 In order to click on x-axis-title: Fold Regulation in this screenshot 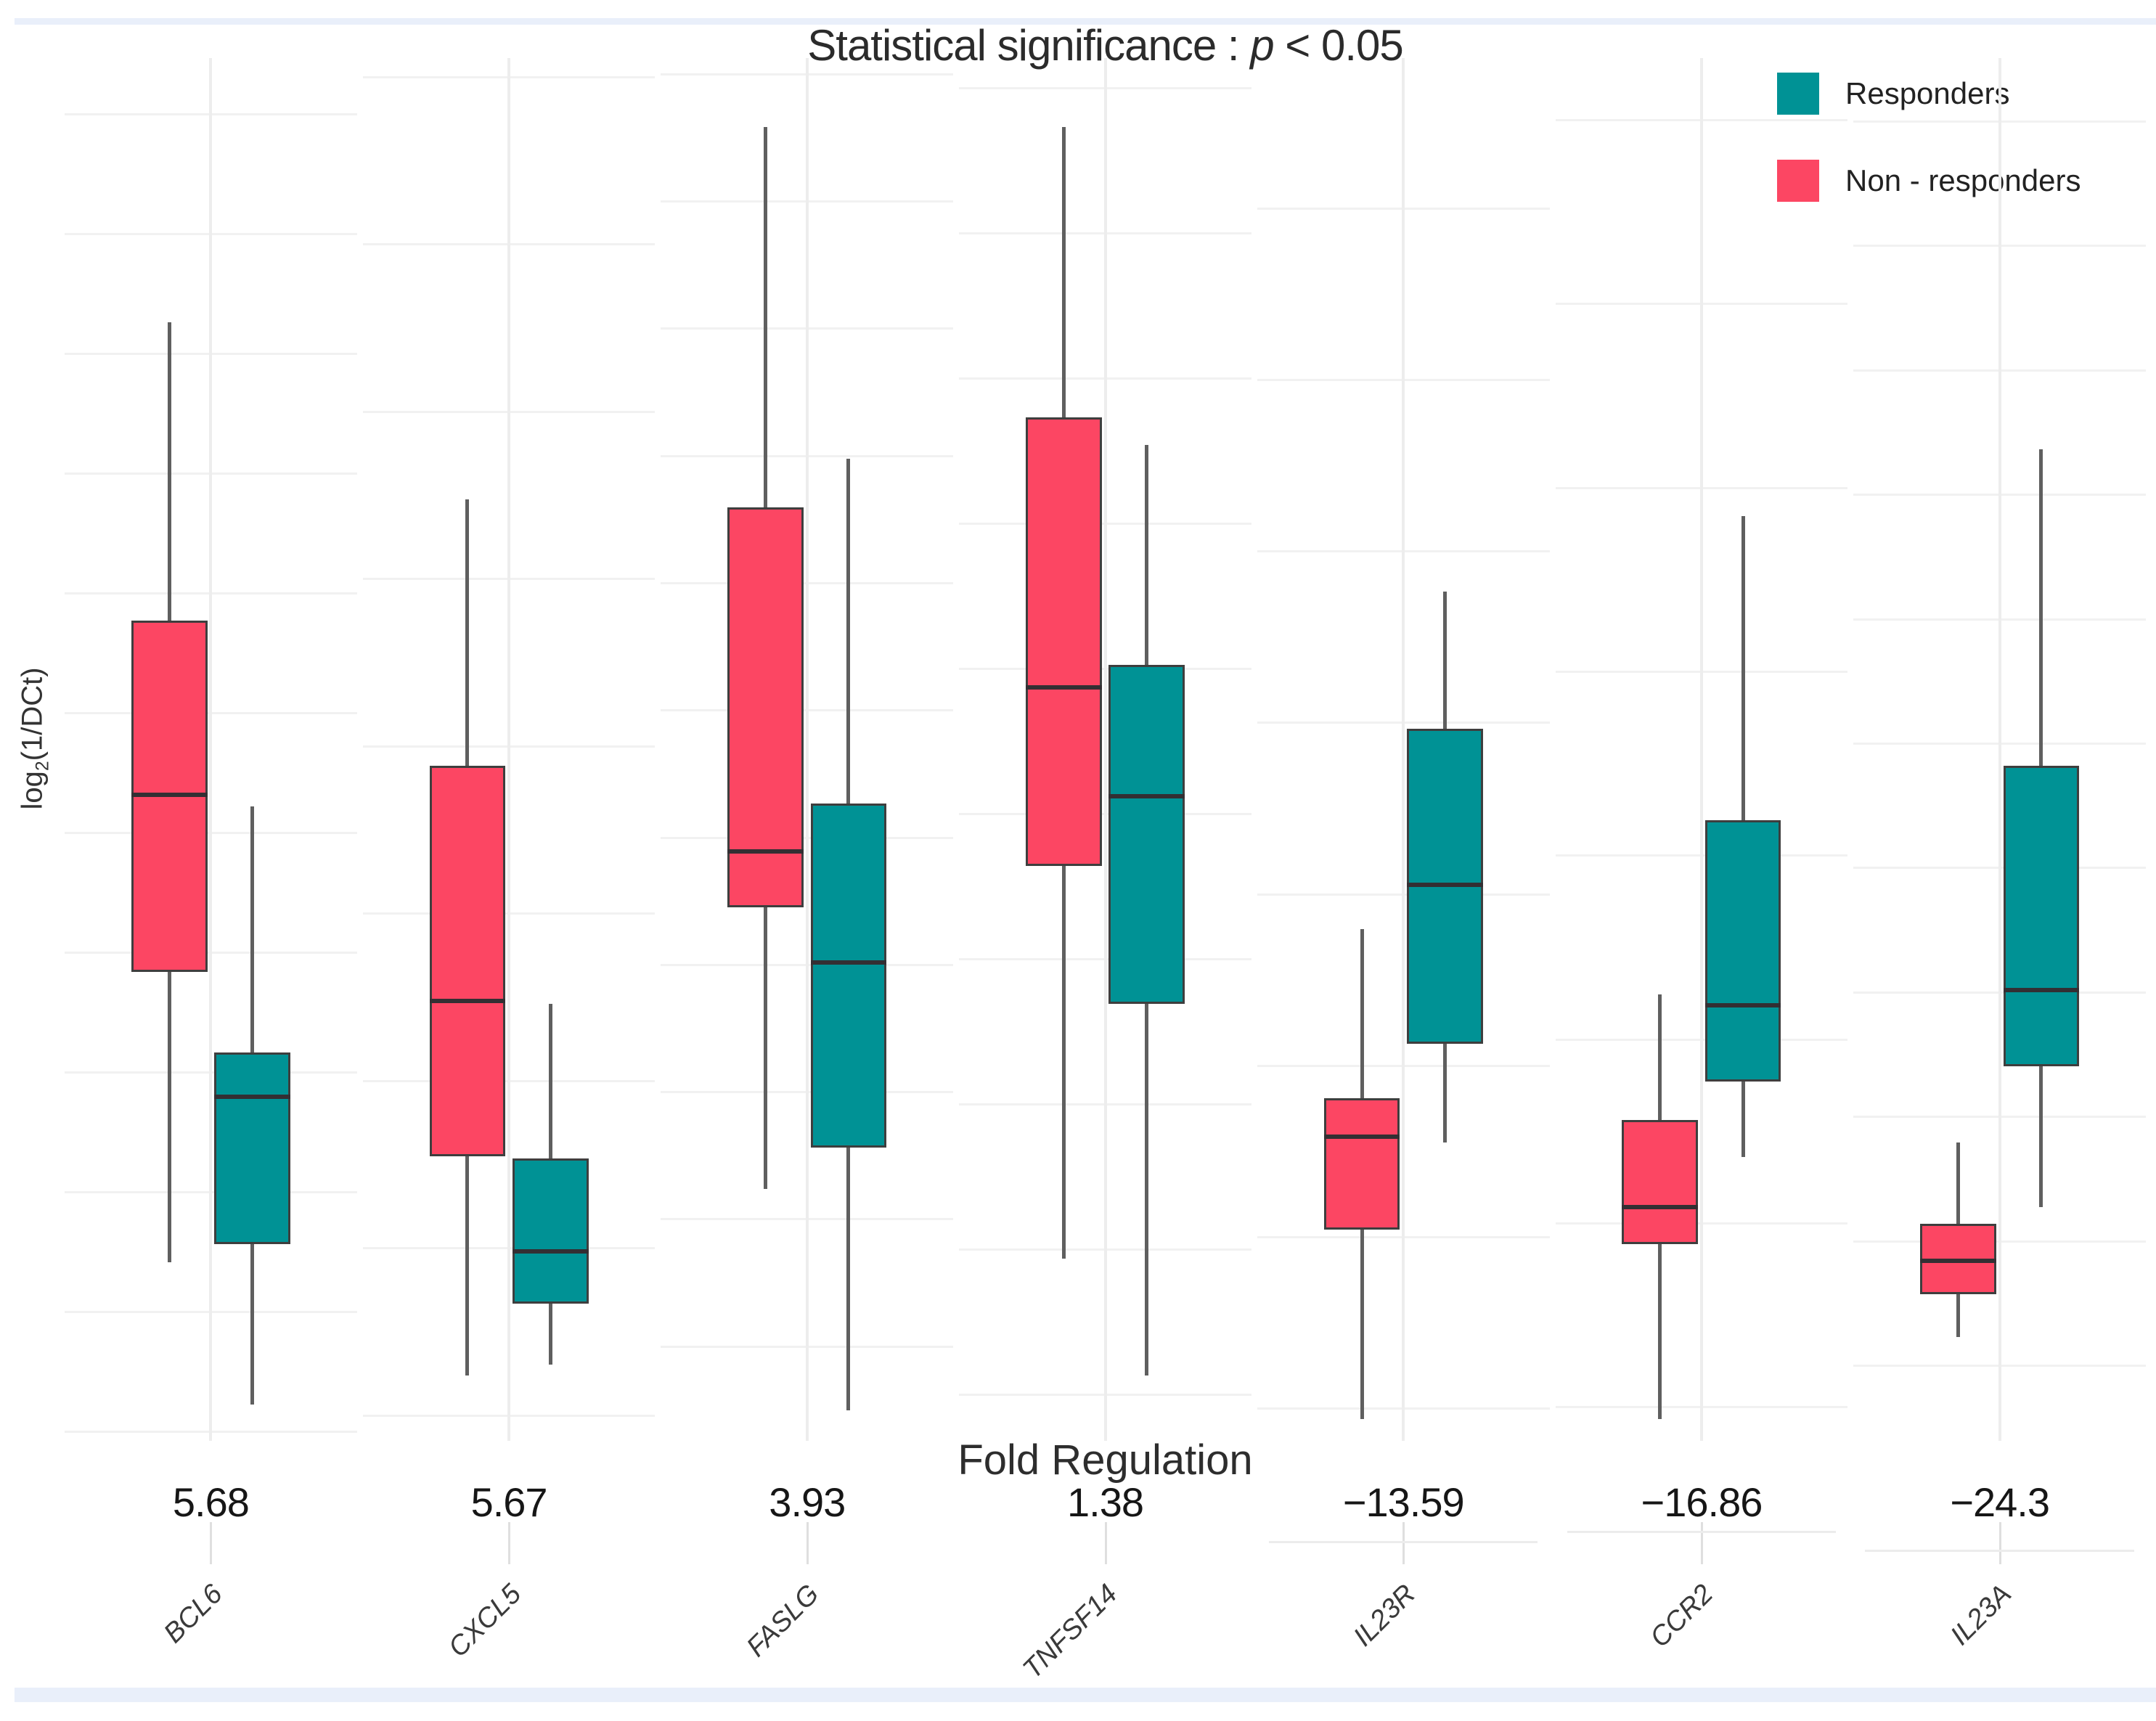, I will do `click(1105, 1460)`.